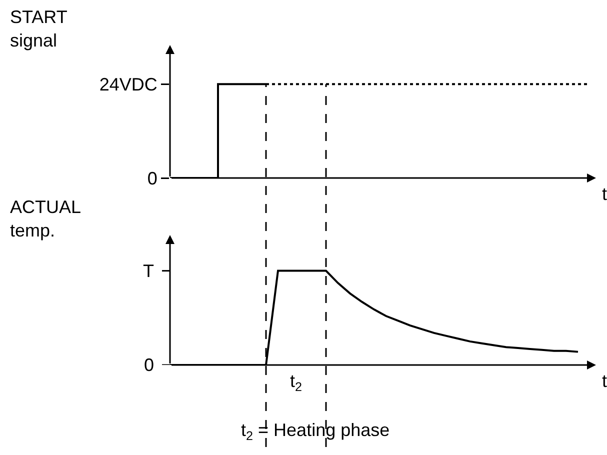 The height and width of the screenshot is (455, 607). Describe the element at coordinates (148, 271) in the screenshot. I see `text: T` at that location.